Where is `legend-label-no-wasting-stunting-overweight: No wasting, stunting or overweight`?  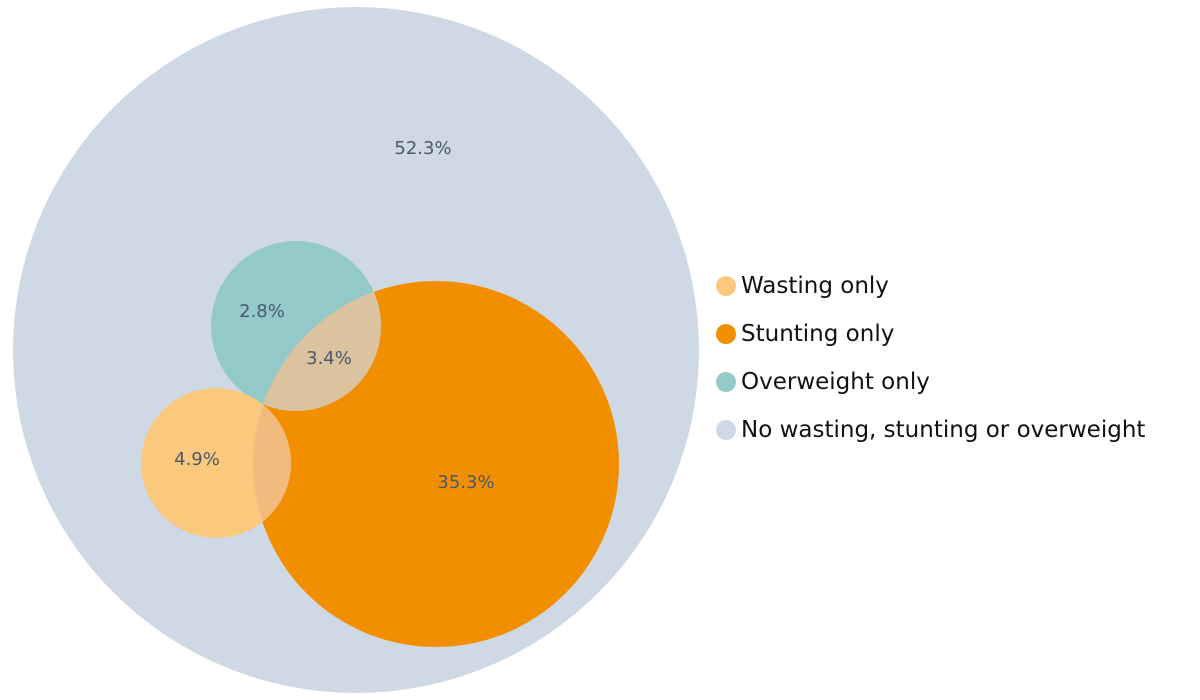 legend-label-no-wasting-stunting-overweight: No wasting, stunting or overweight is located at coordinates (943, 430).